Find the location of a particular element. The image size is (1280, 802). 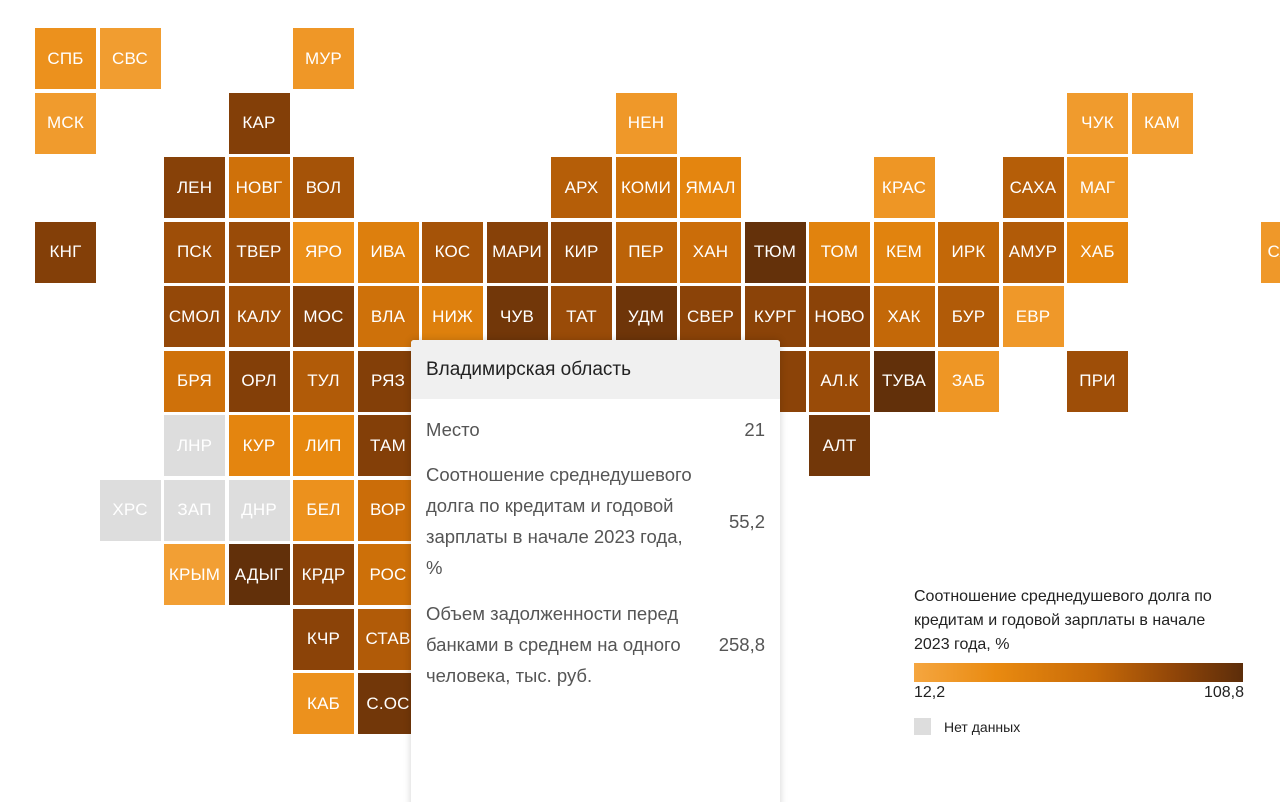

region-tile-64: ДНР is located at coordinates (259, 510).